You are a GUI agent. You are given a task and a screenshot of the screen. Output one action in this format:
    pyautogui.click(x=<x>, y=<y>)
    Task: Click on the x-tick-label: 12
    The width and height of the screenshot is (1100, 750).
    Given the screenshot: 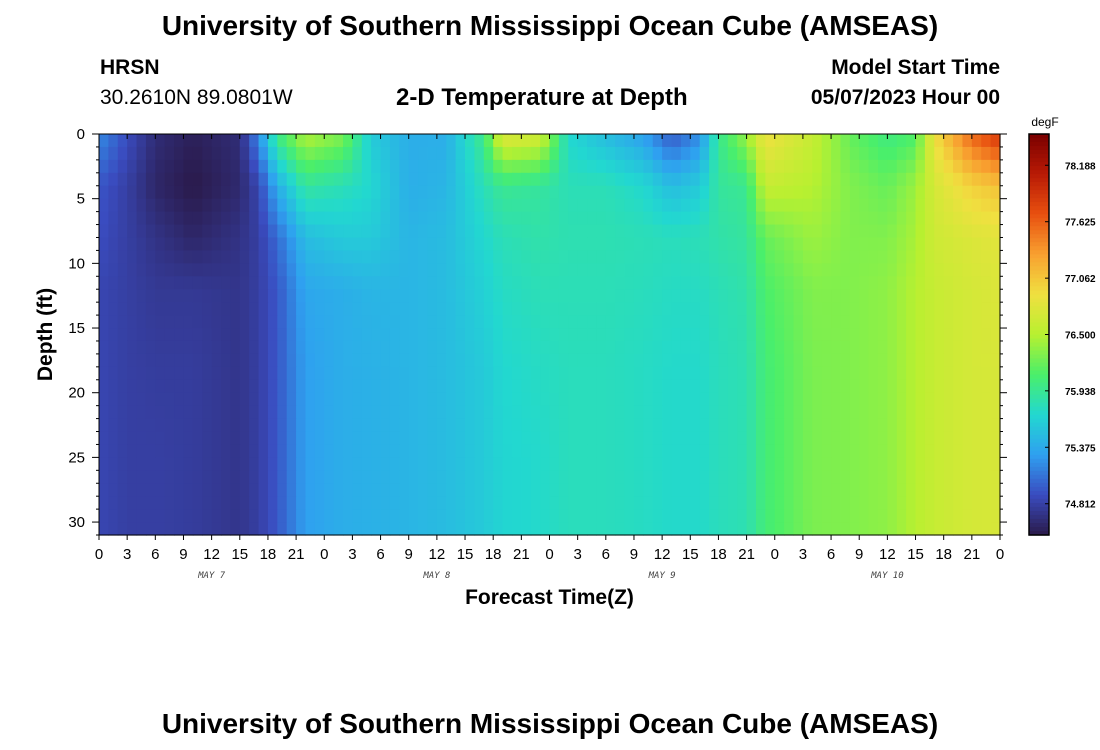 What is the action you would take?
    pyautogui.click(x=211, y=554)
    